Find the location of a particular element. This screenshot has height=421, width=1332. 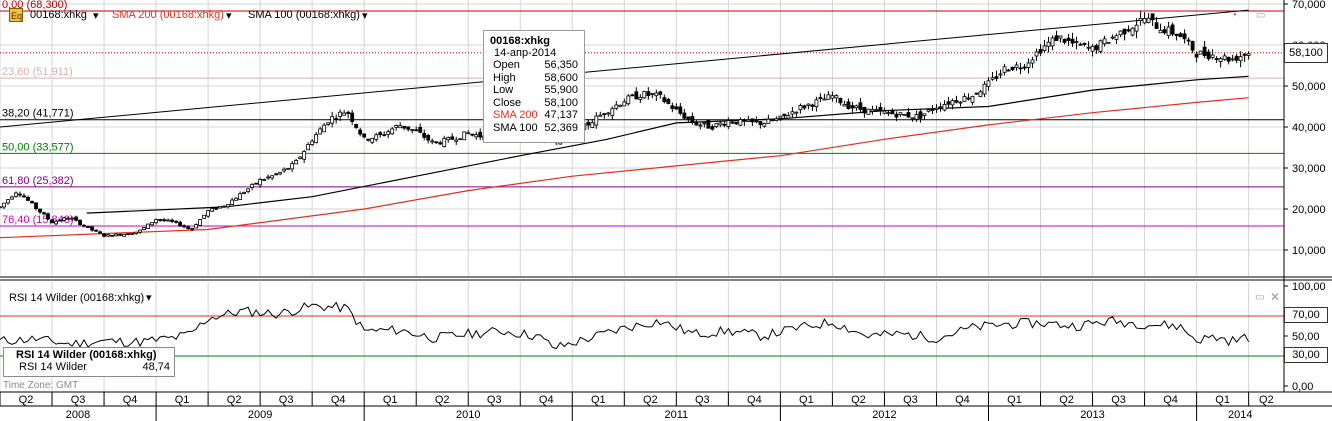

quarter-label: Q2 is located at coordinates (442, 400).